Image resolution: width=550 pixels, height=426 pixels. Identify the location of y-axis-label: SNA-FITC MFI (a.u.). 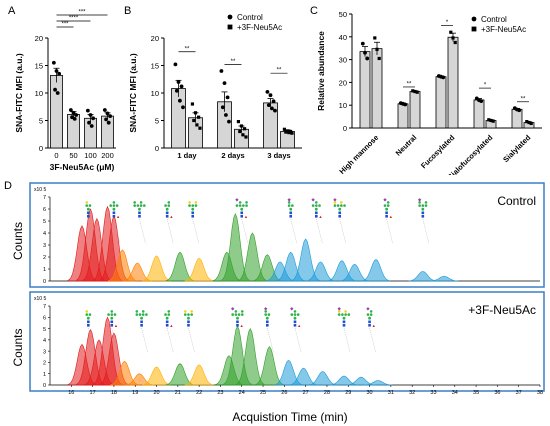
(19, 92).